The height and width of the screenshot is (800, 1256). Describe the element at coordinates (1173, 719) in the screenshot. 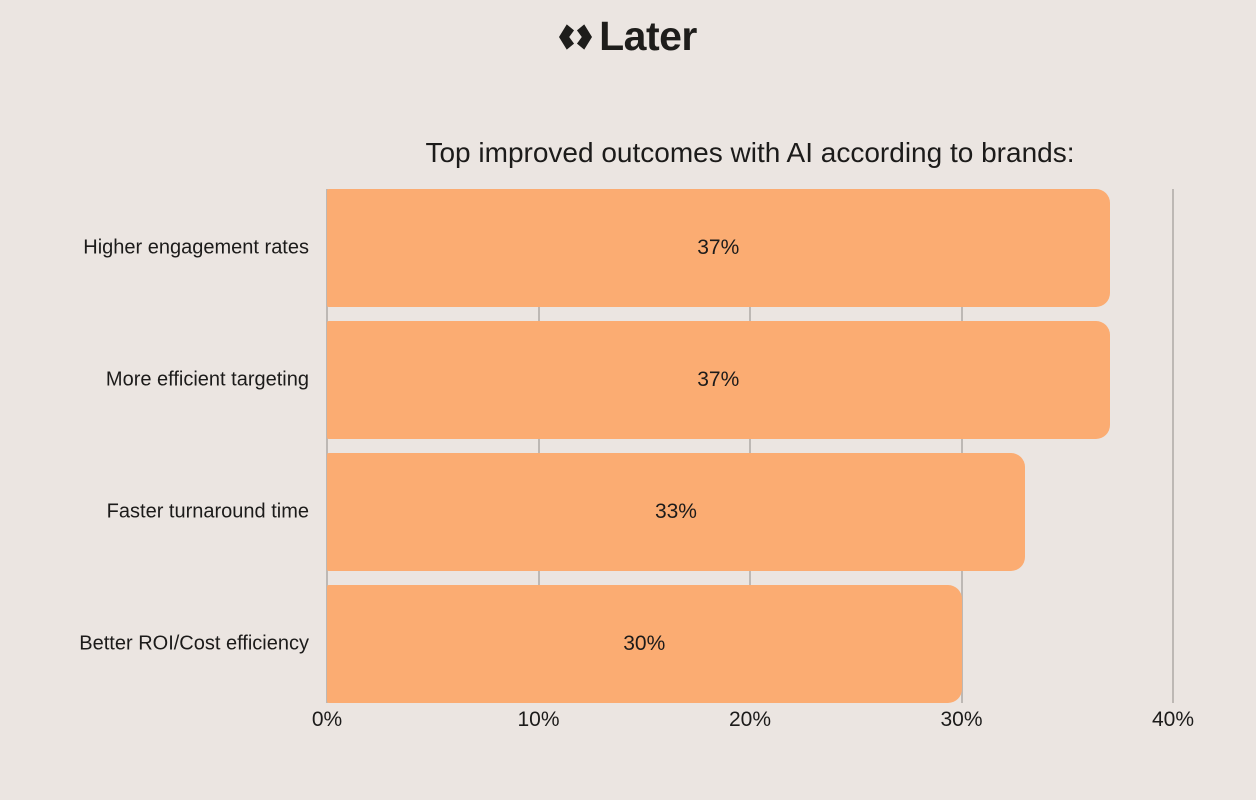

I see `x-tick-label: 40%` at that location.